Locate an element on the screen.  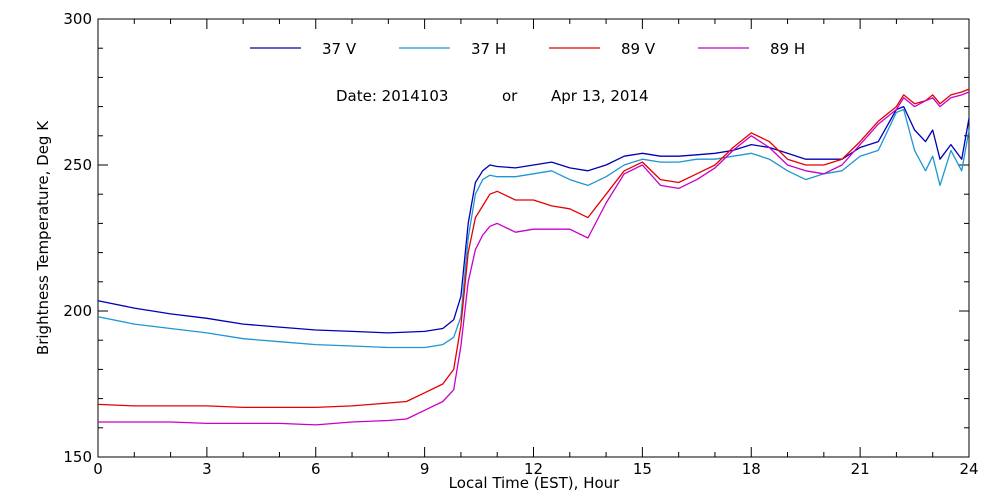
legend-label-37-v: 37 V is located at coordinates (339, 49).